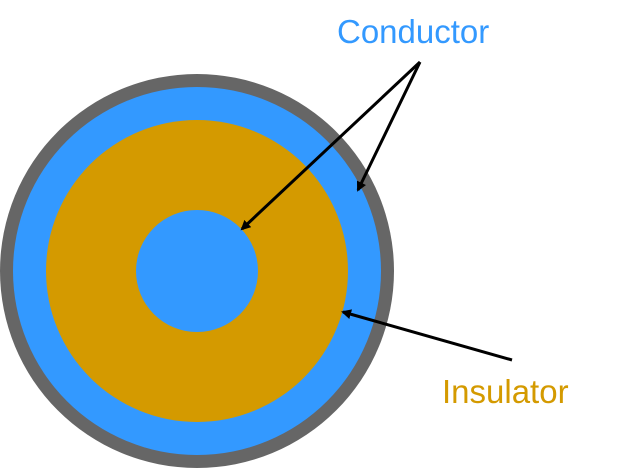  What do you see at coordinates (389, 126) in the screenshot?
I see `conductor-arrow-outer` at bounding box center [389, 126].